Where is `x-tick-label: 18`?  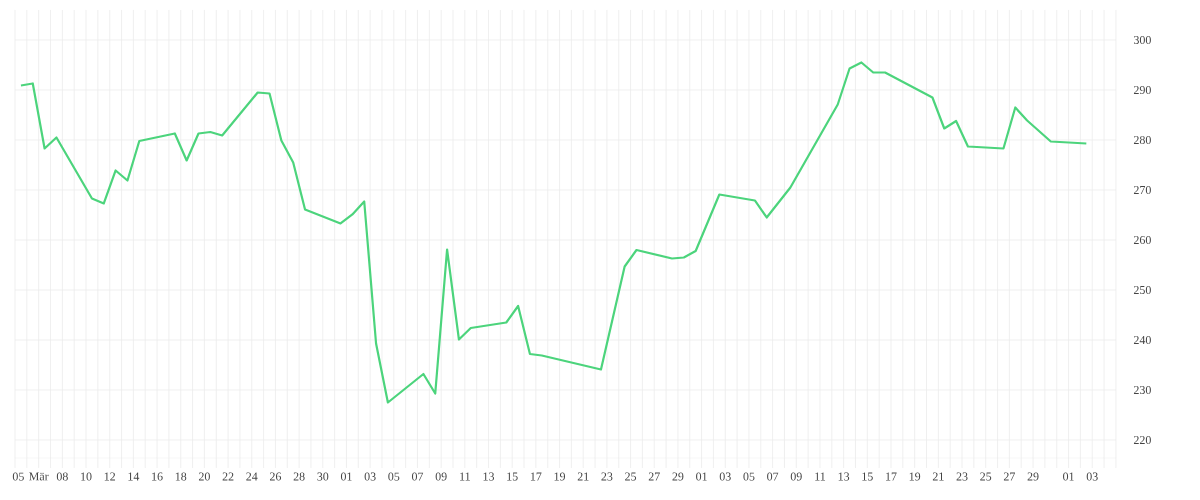 x-tick-label: 18 is located at coordinates (181, 476).